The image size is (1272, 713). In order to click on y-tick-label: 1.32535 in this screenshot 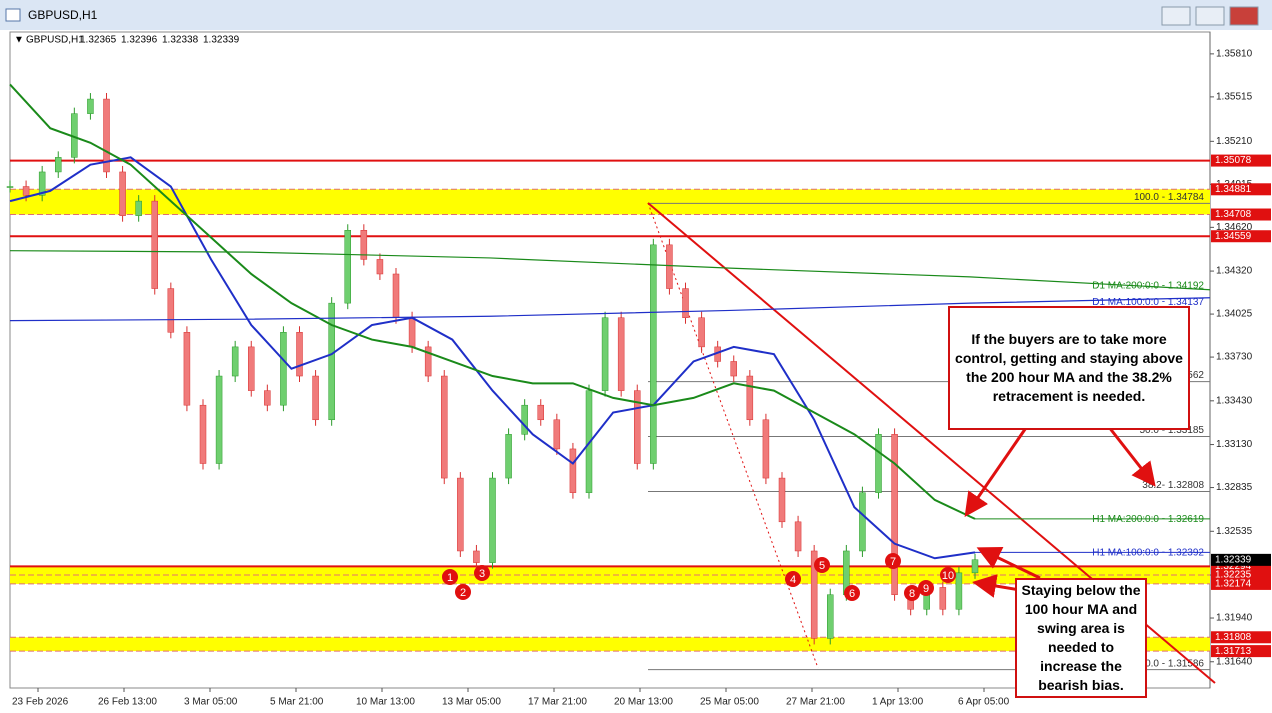, I will do `click(1234, 531)`.